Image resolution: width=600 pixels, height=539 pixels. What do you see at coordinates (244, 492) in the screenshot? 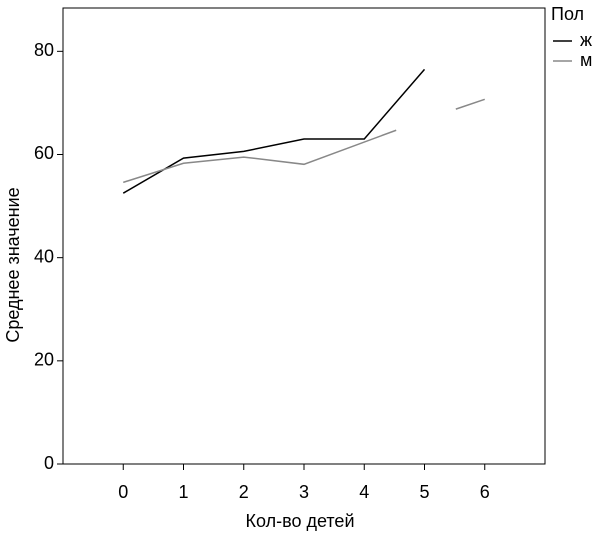
I see `x-tick-label: 2` at bounding box center [244, 492].